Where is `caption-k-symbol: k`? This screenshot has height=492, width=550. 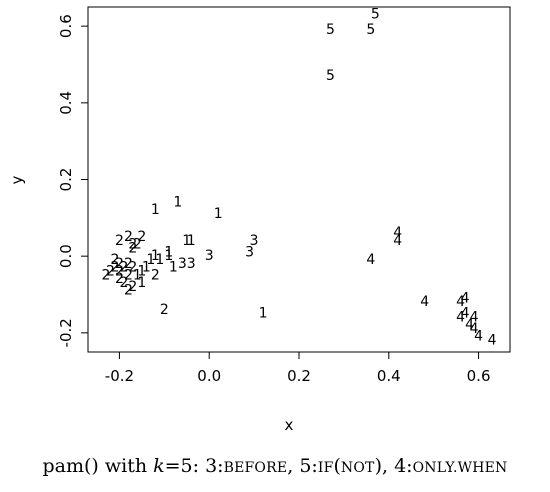
caption-k-symbol: k is located at coordinates (159, 466).